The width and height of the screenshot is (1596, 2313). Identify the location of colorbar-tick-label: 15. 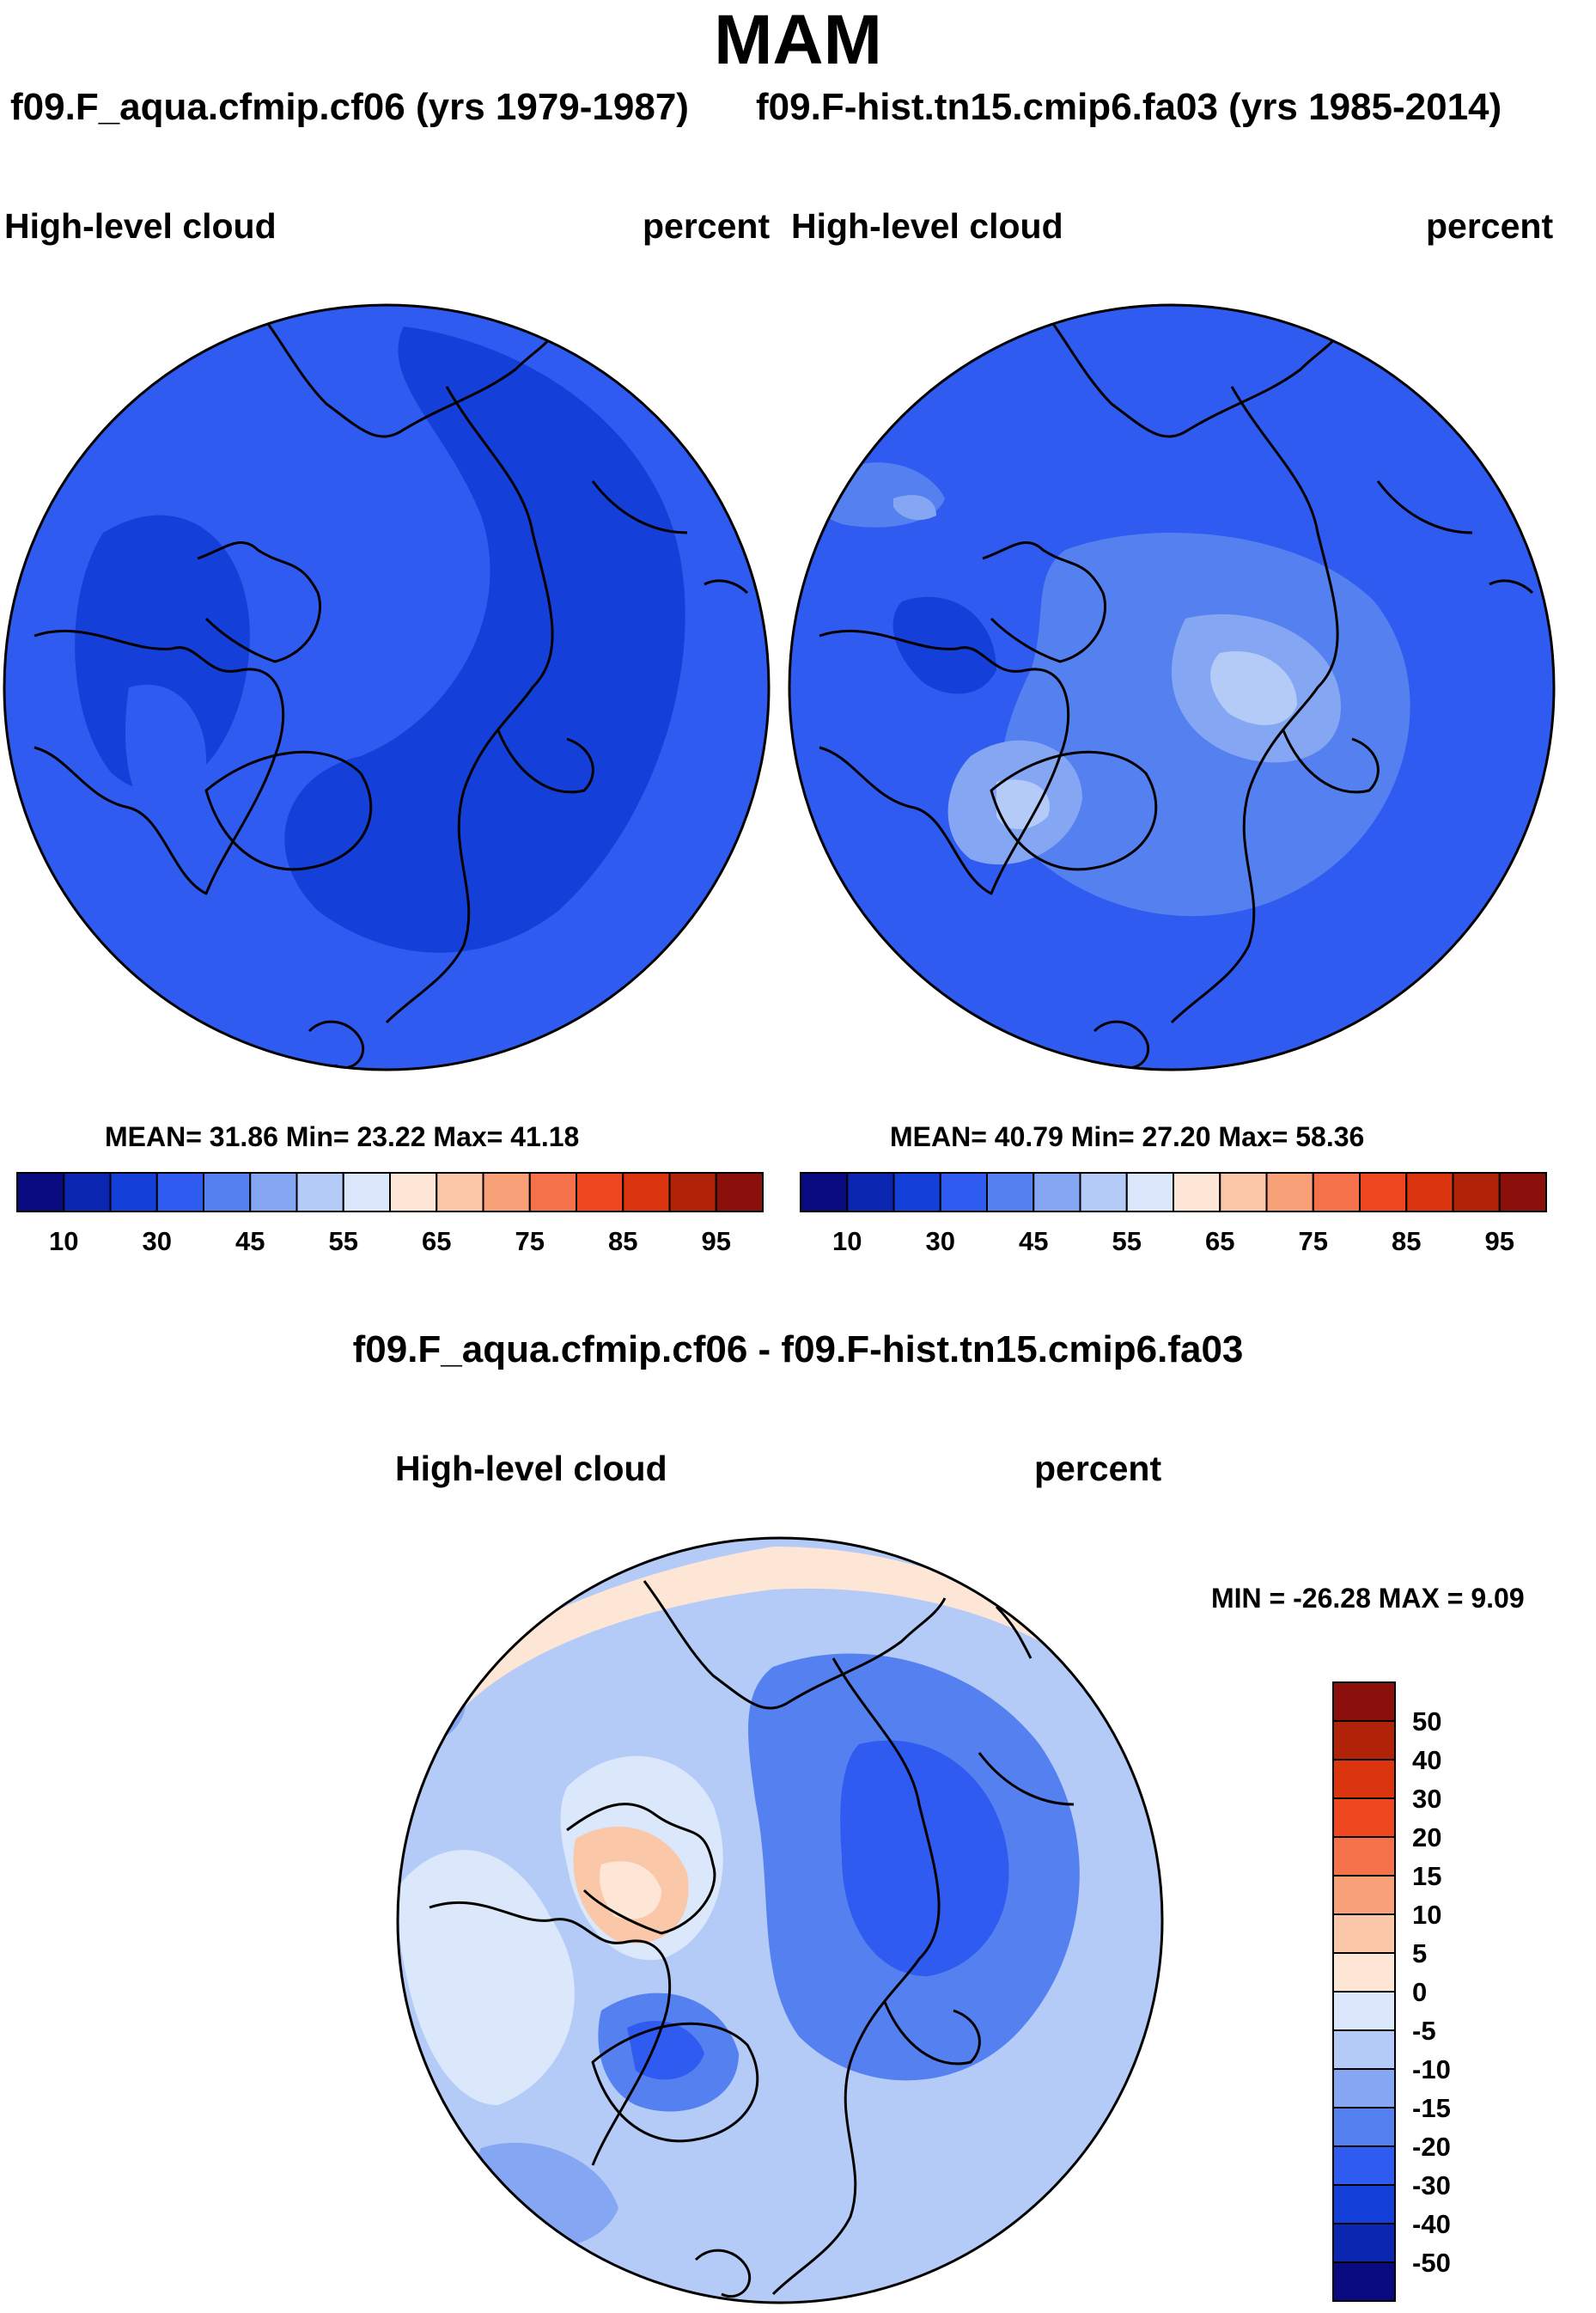
(1426, 1876).